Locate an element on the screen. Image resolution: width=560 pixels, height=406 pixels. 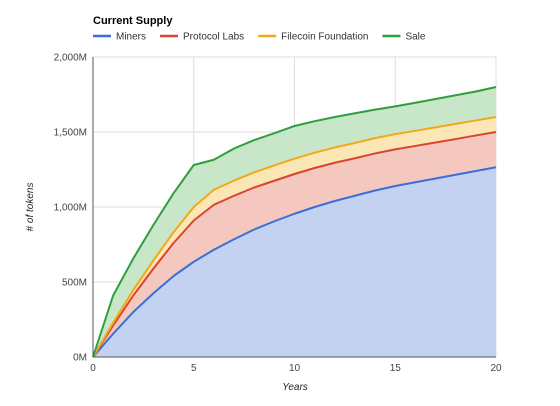
y-tick-label-3: 1,500M is located at coordinates (70, 133).